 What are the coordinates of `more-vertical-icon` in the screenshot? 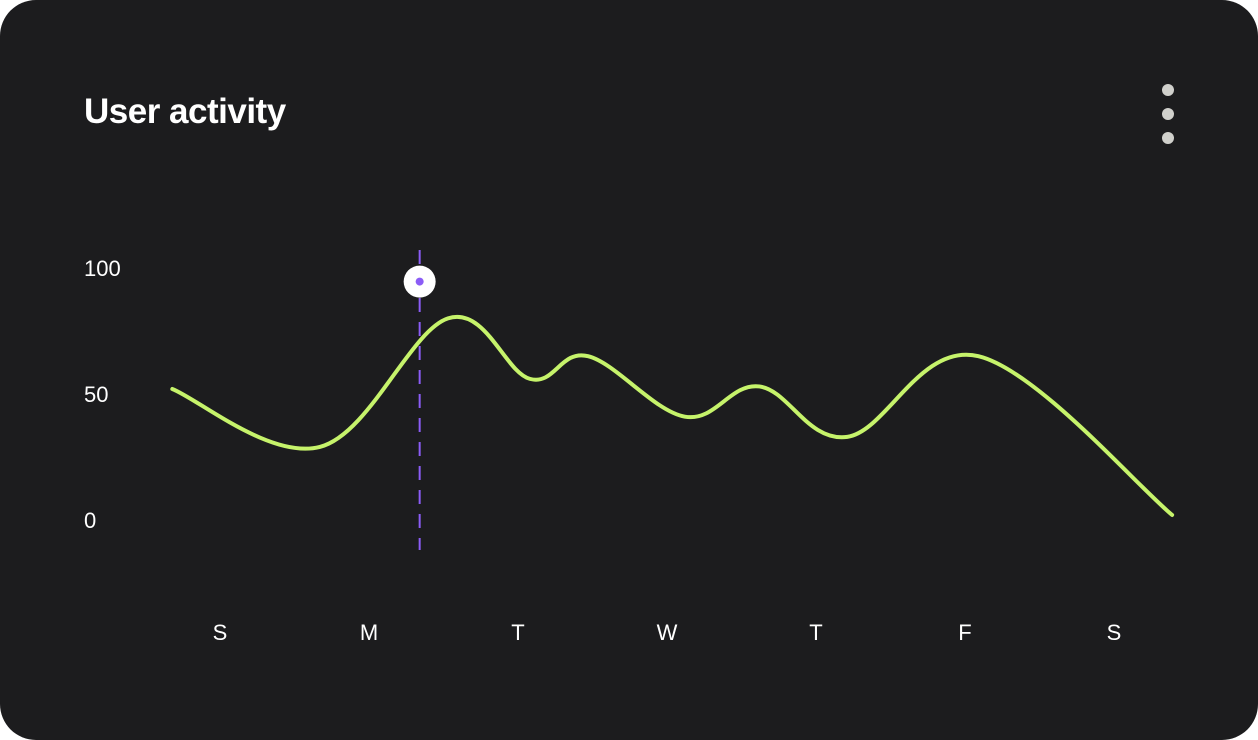 It's located at (1168, 115).